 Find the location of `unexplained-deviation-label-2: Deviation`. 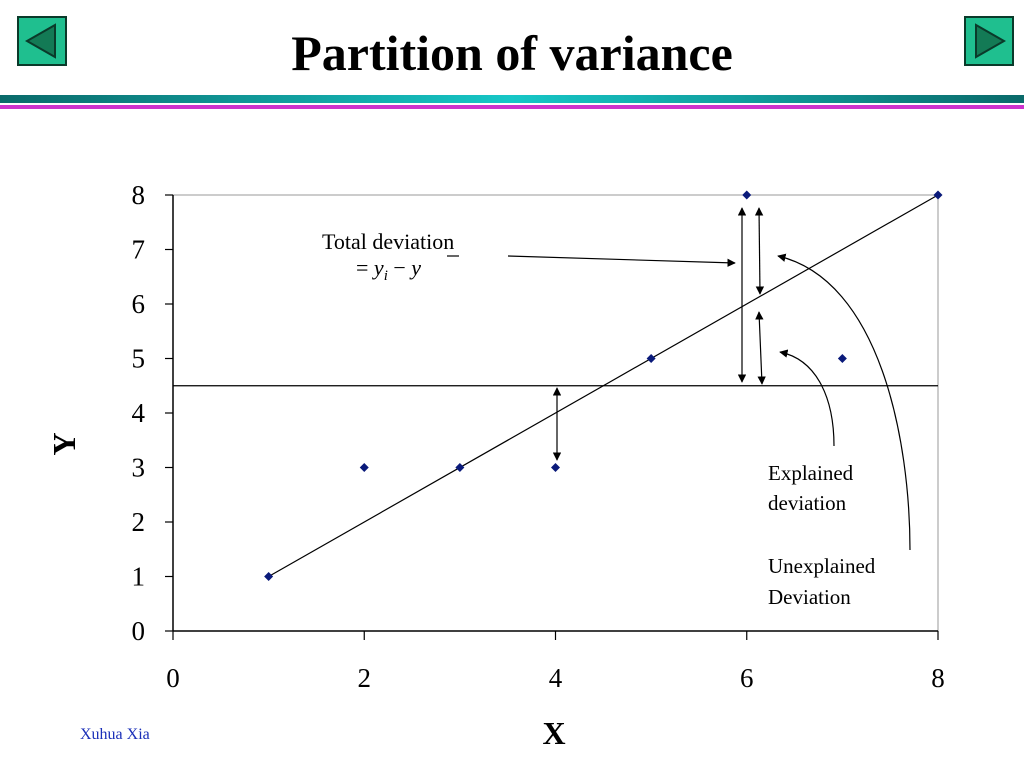

unexplained-deviation-label-2: Deviation is located at coordinates (809, 597).